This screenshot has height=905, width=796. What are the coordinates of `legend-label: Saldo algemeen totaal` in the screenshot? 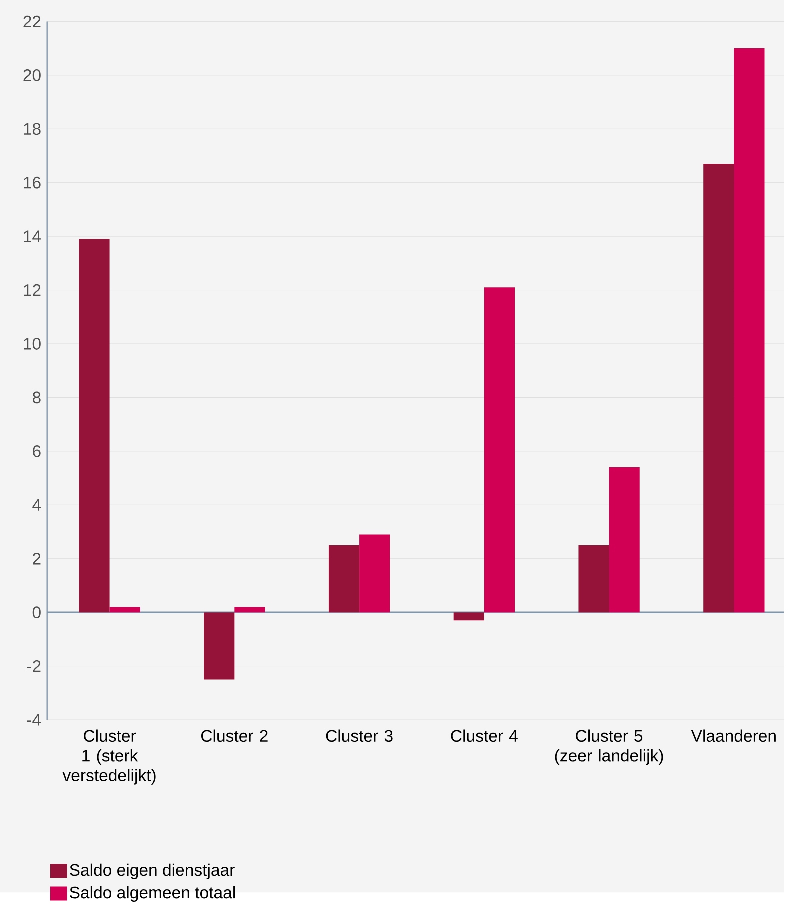 It's located at (152, 894).